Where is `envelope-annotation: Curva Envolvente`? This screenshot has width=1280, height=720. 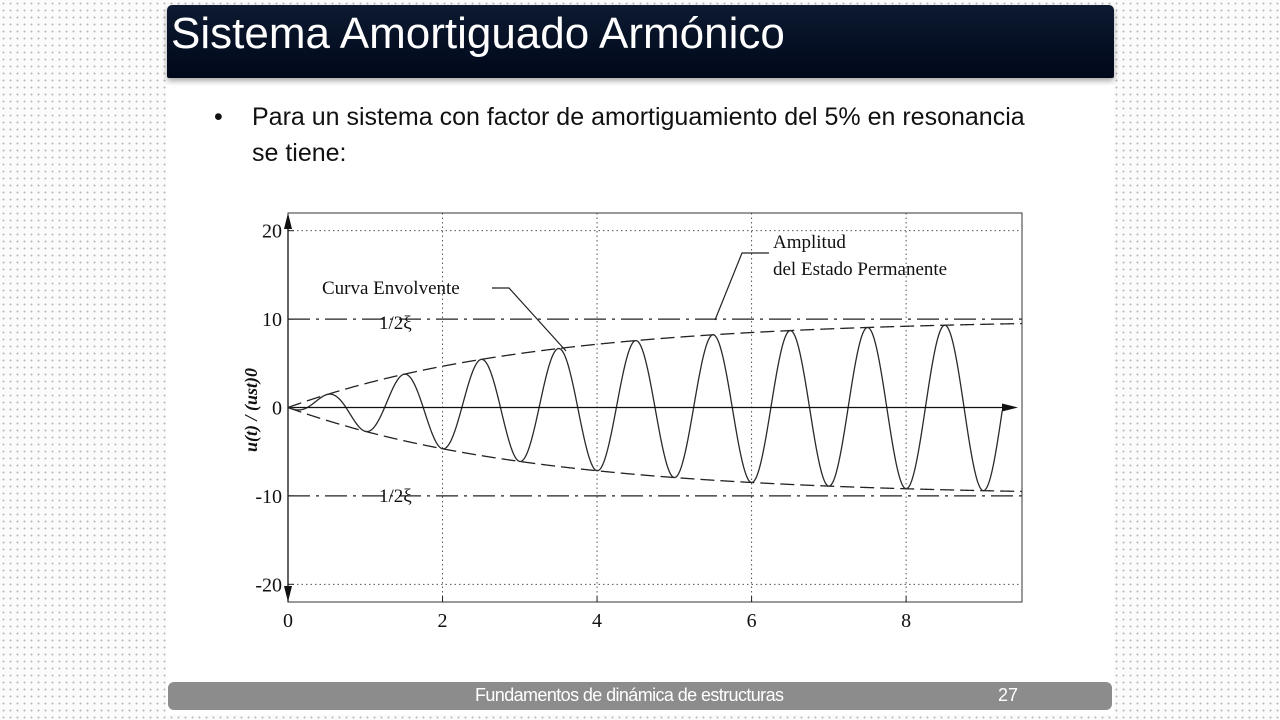 envelope-annotation: Curva Envolvente is located at coordinates (391, 288).